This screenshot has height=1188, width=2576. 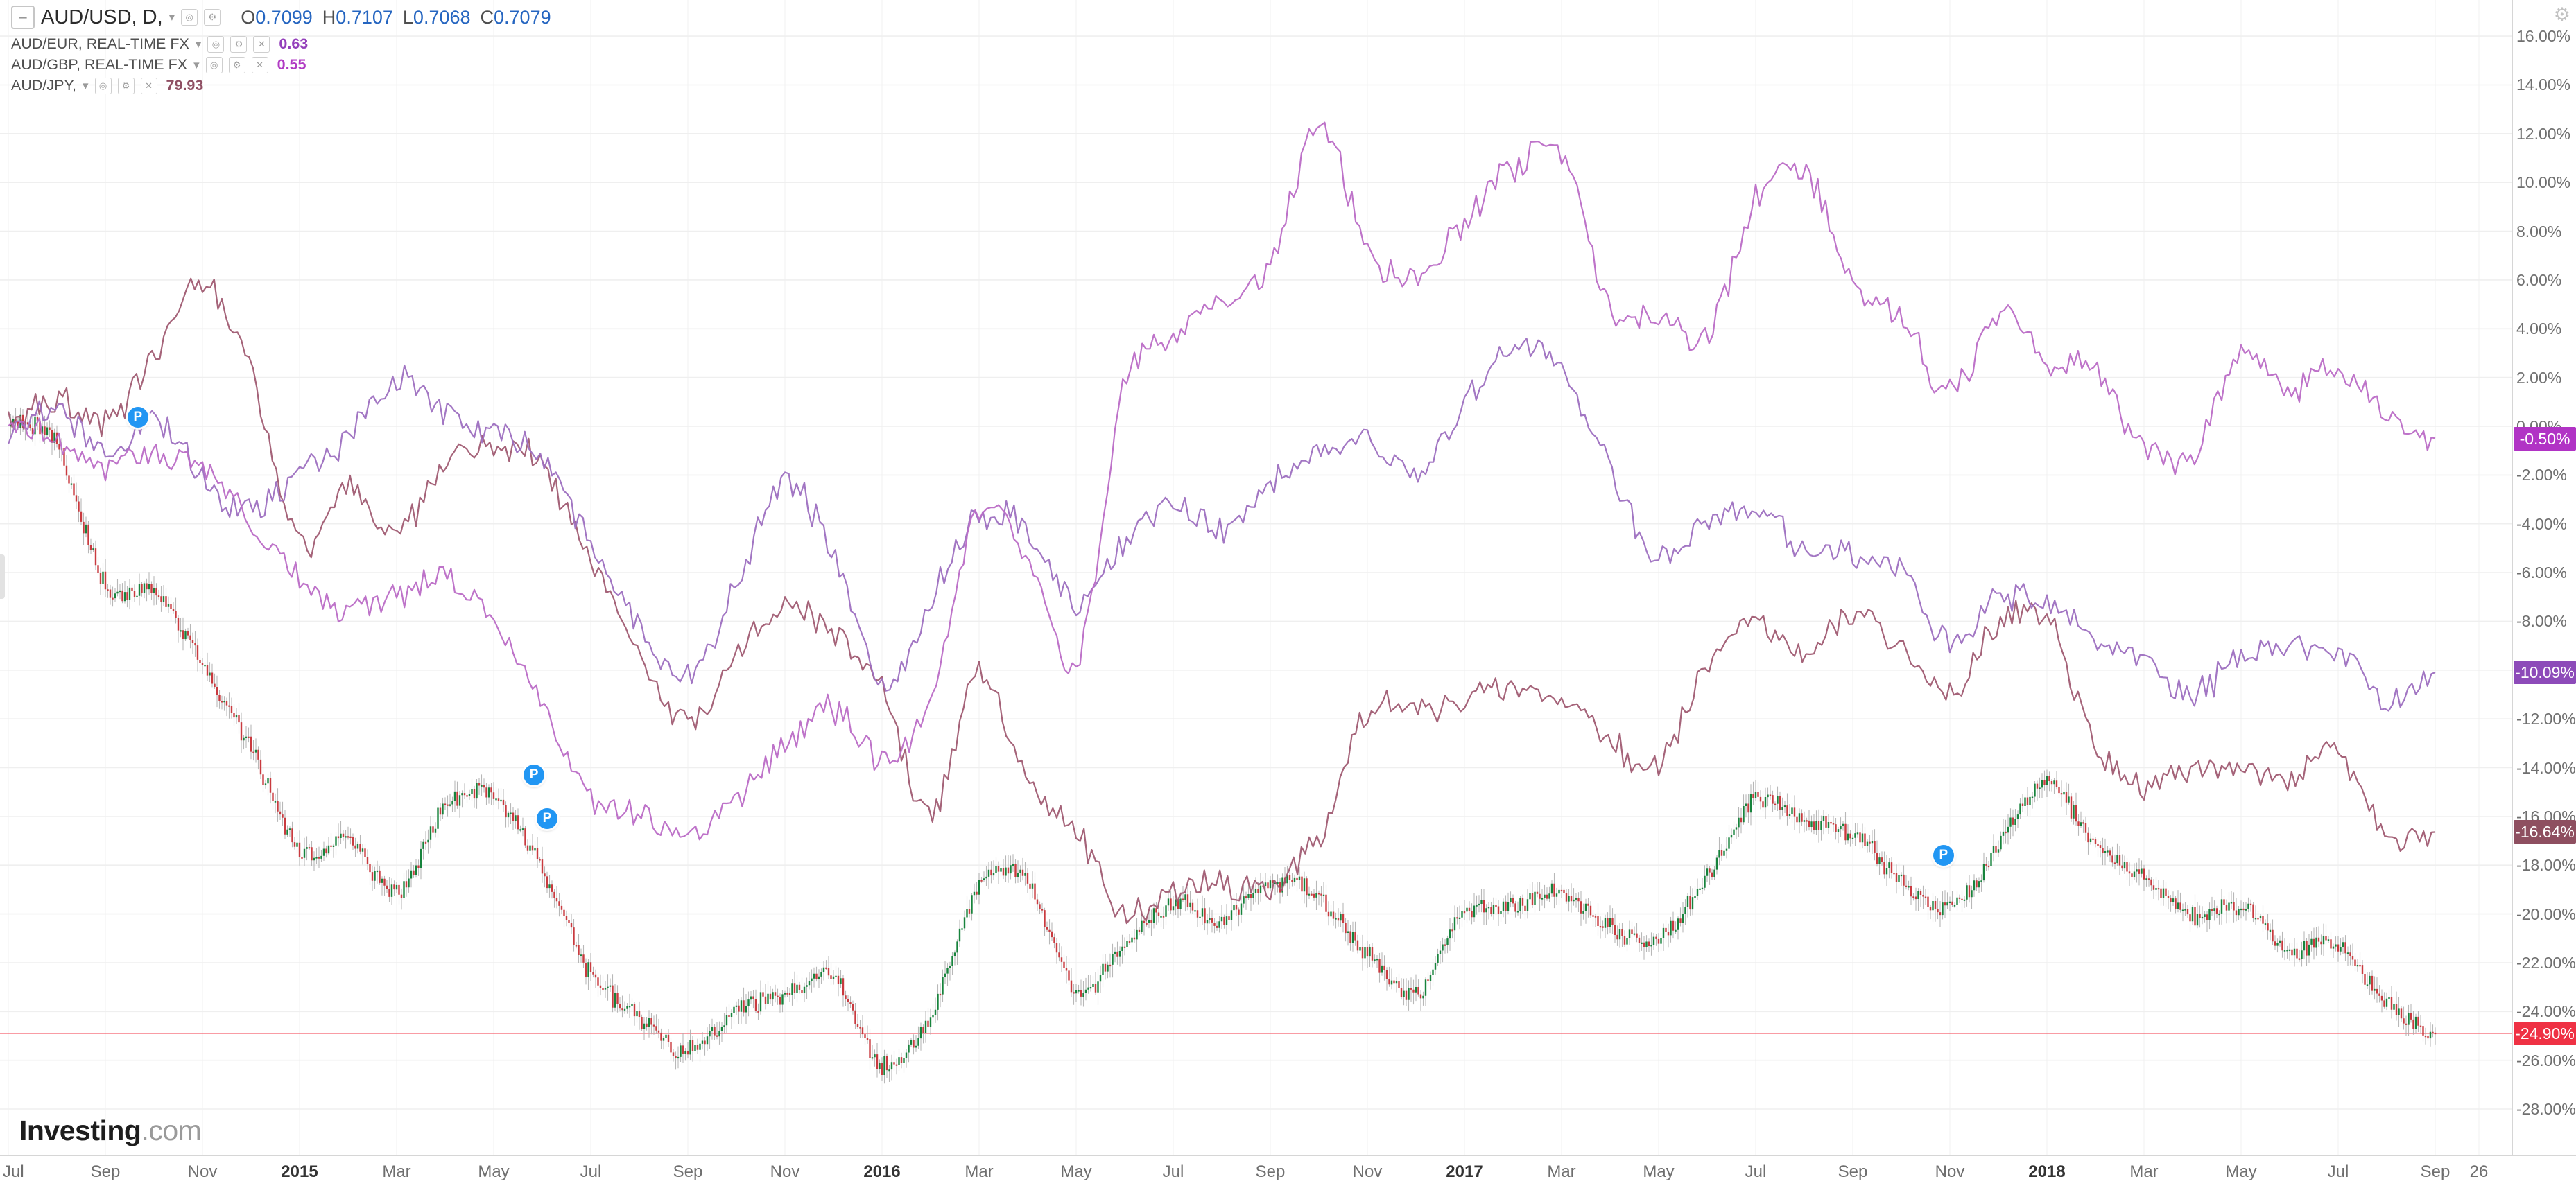 What do you see at coordinates (487, 17) in the screenshot?
I see `ohlc-key: C` at bounding box center [487, 17].